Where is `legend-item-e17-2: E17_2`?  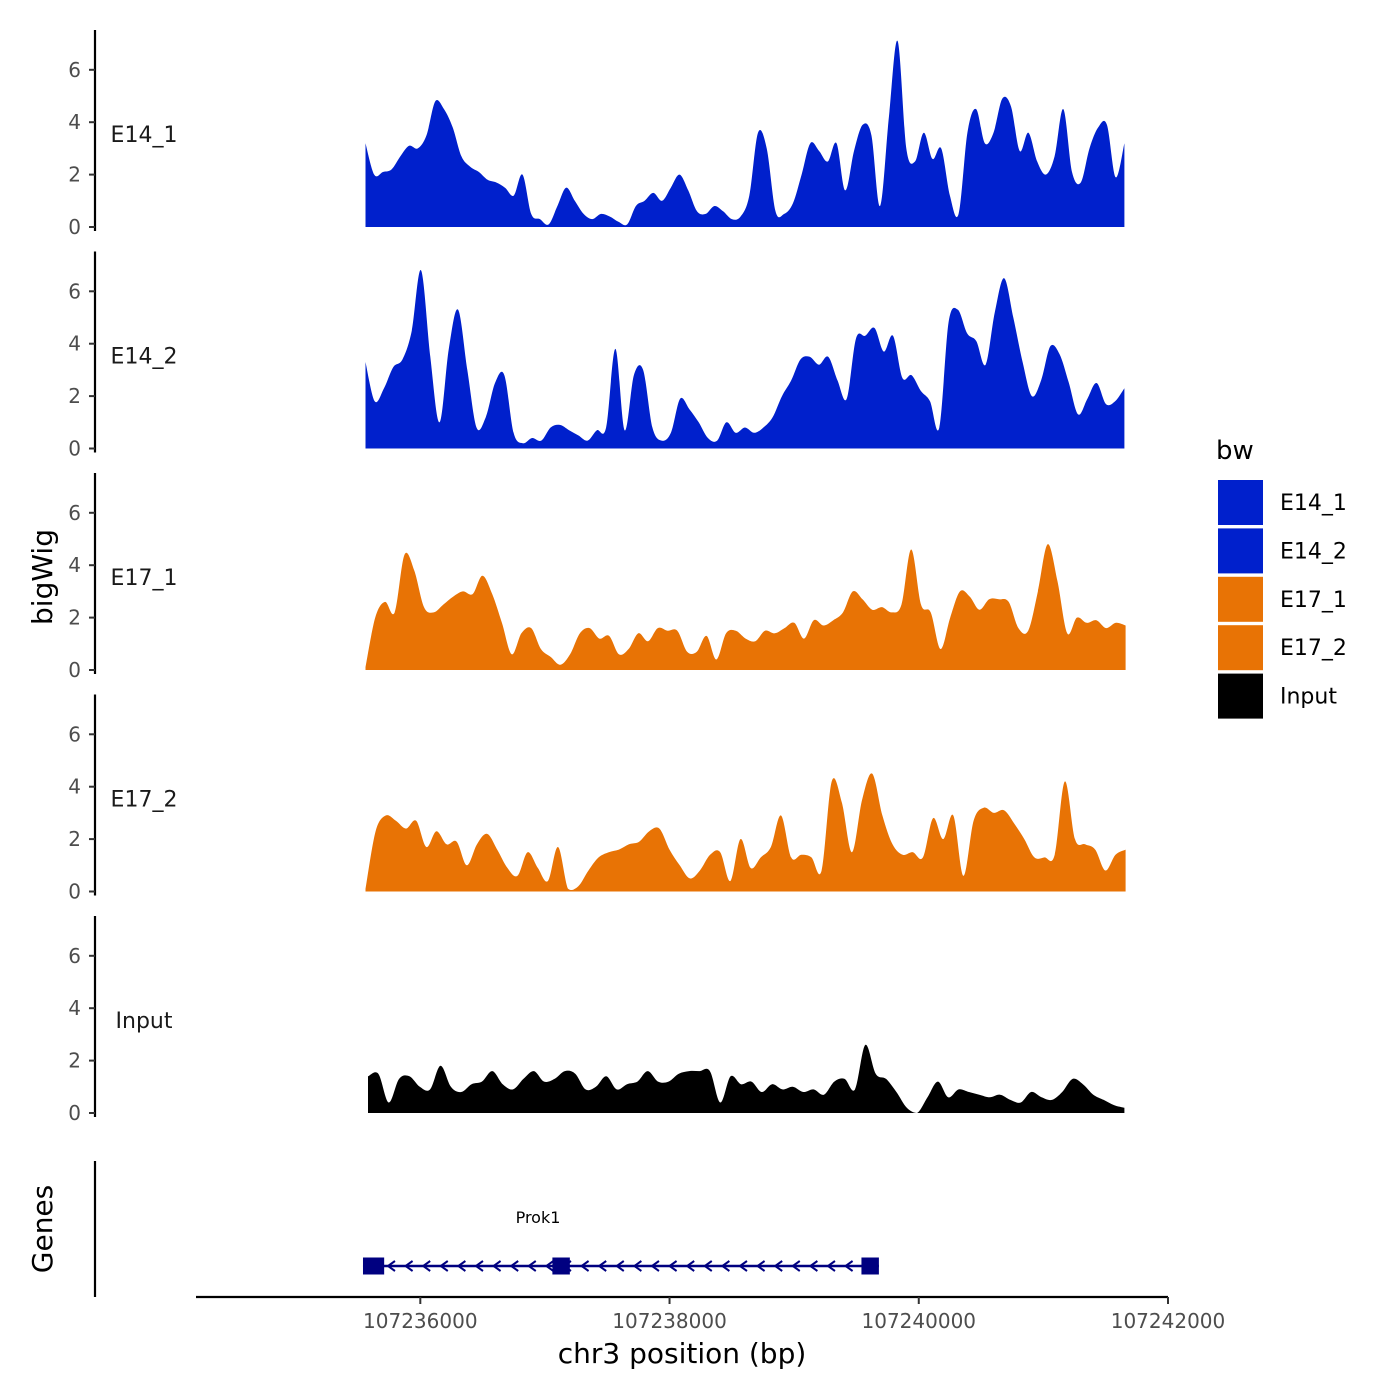 legend-item-e17-2: E17_2 is located at coordinates (1282, 648).